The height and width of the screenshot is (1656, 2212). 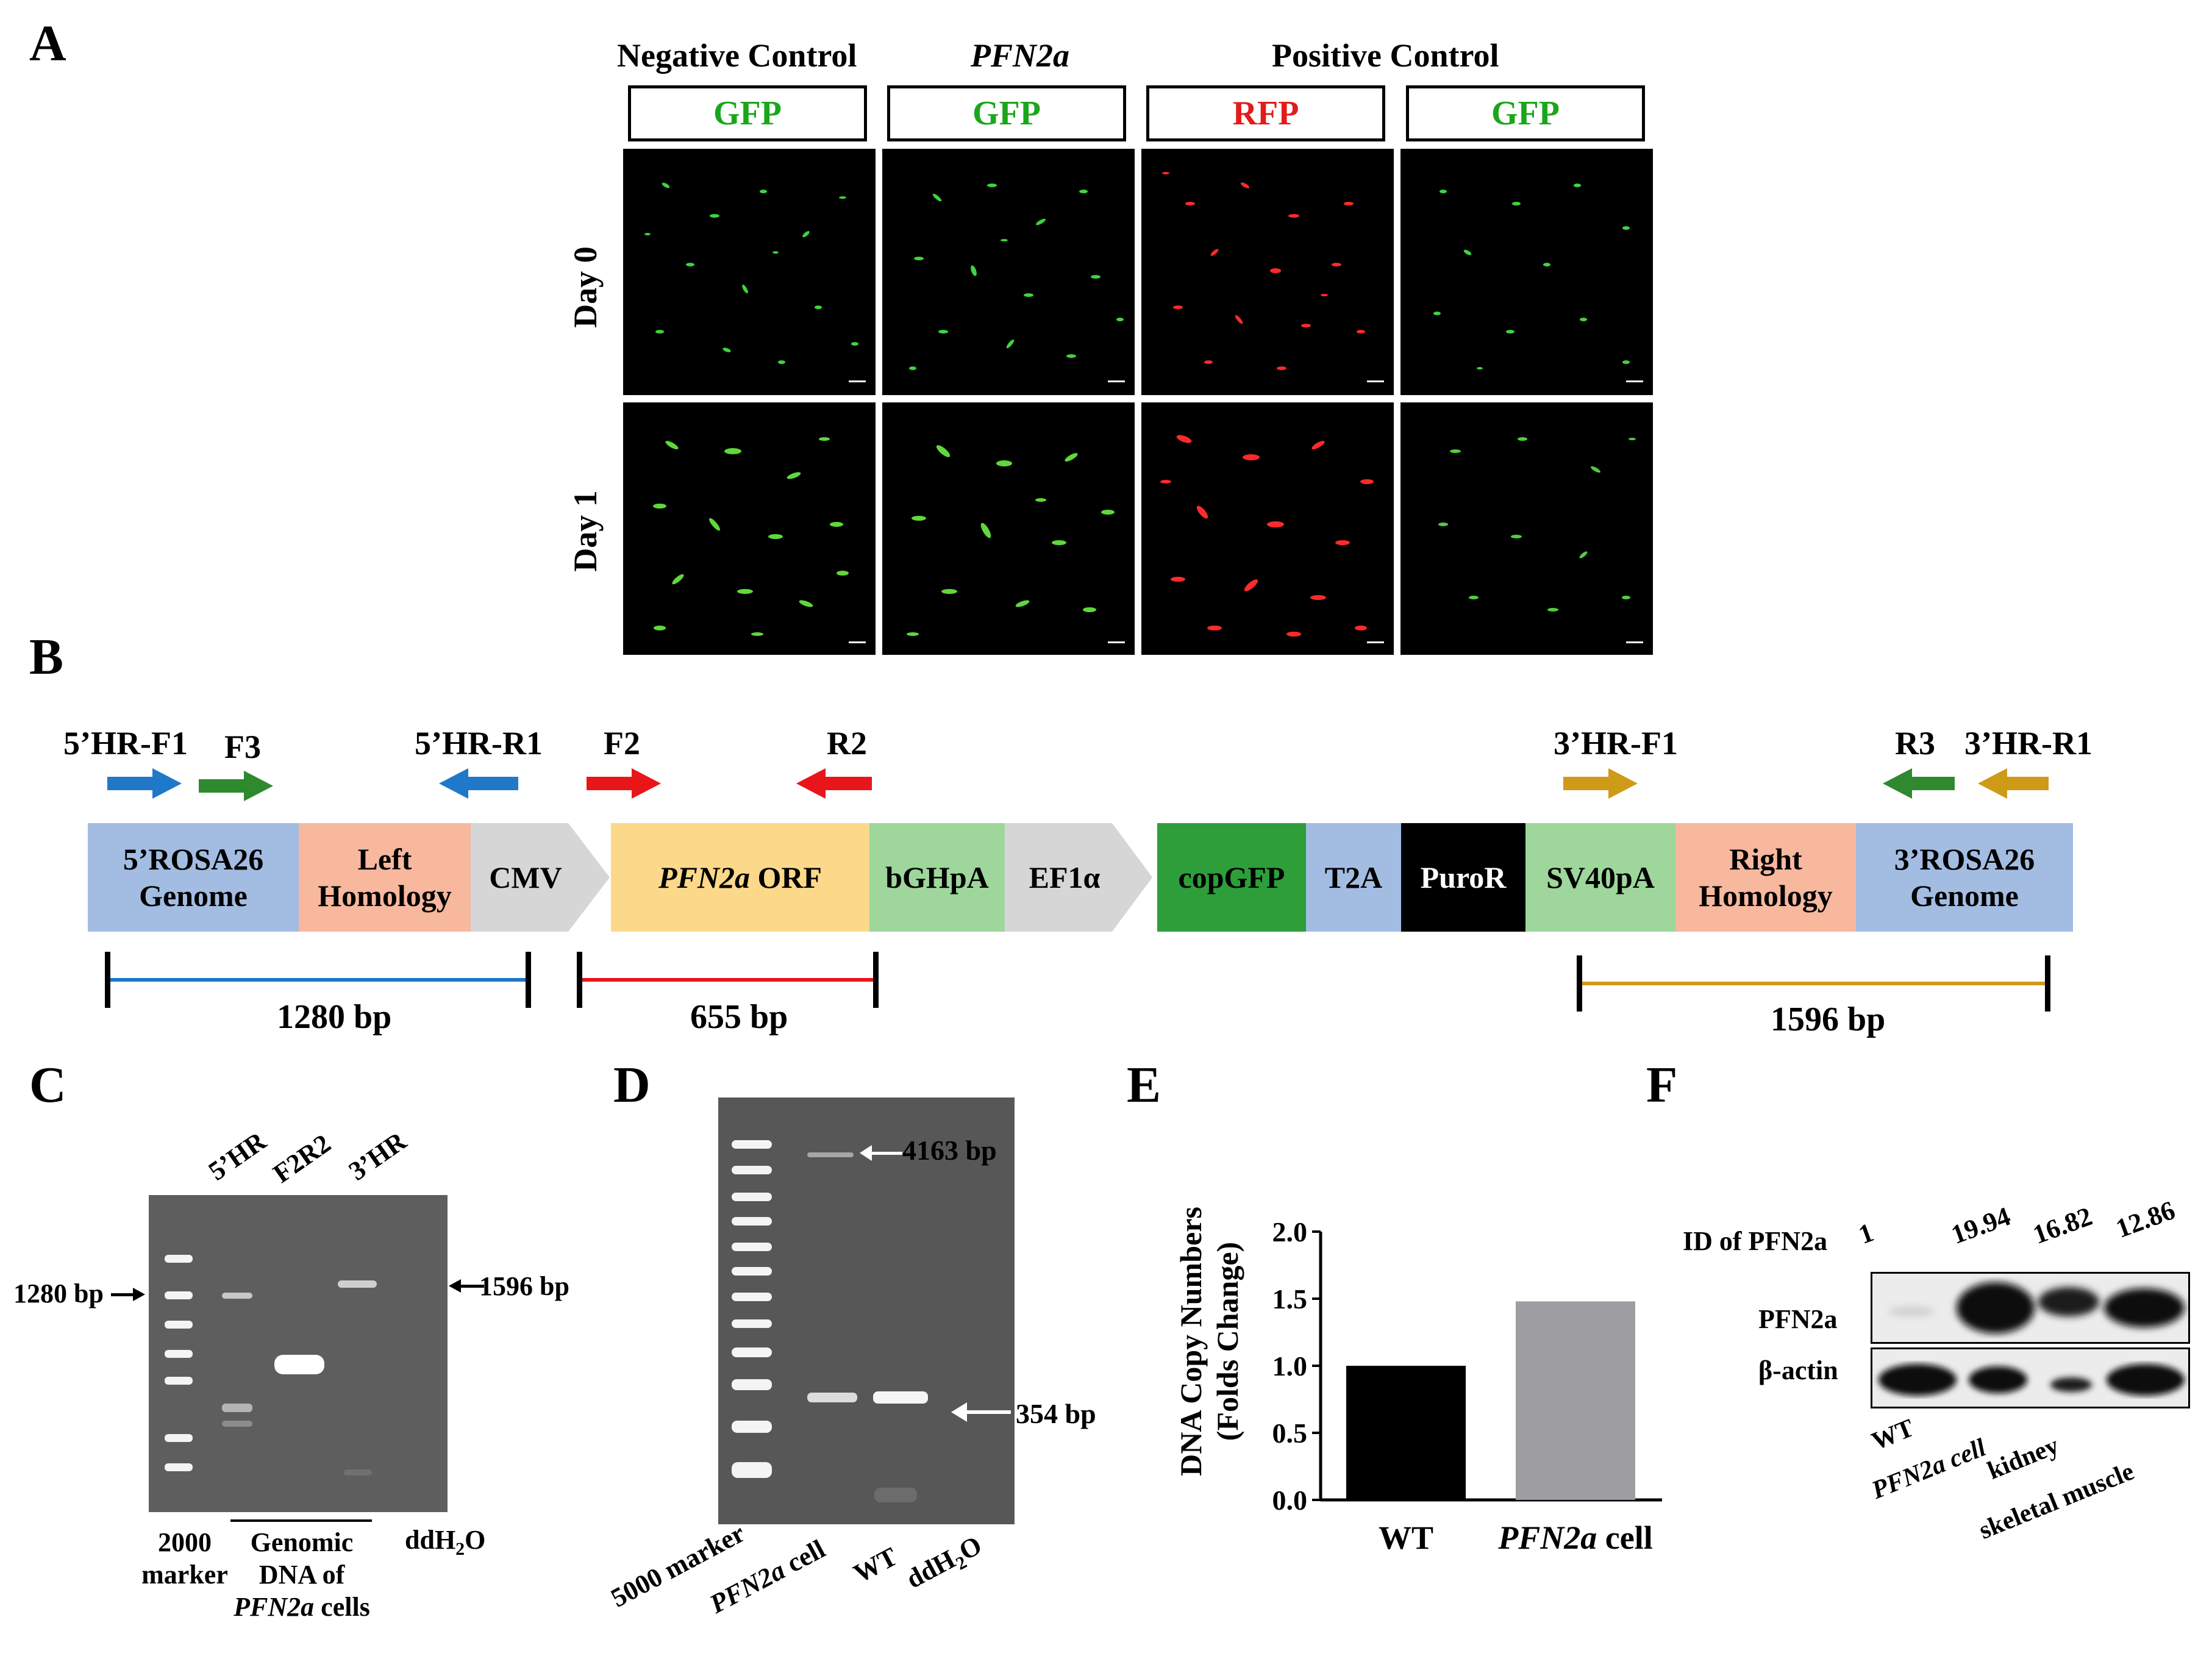 I want to click on segment-t2a: T2A, so click(x=1354, y=877).